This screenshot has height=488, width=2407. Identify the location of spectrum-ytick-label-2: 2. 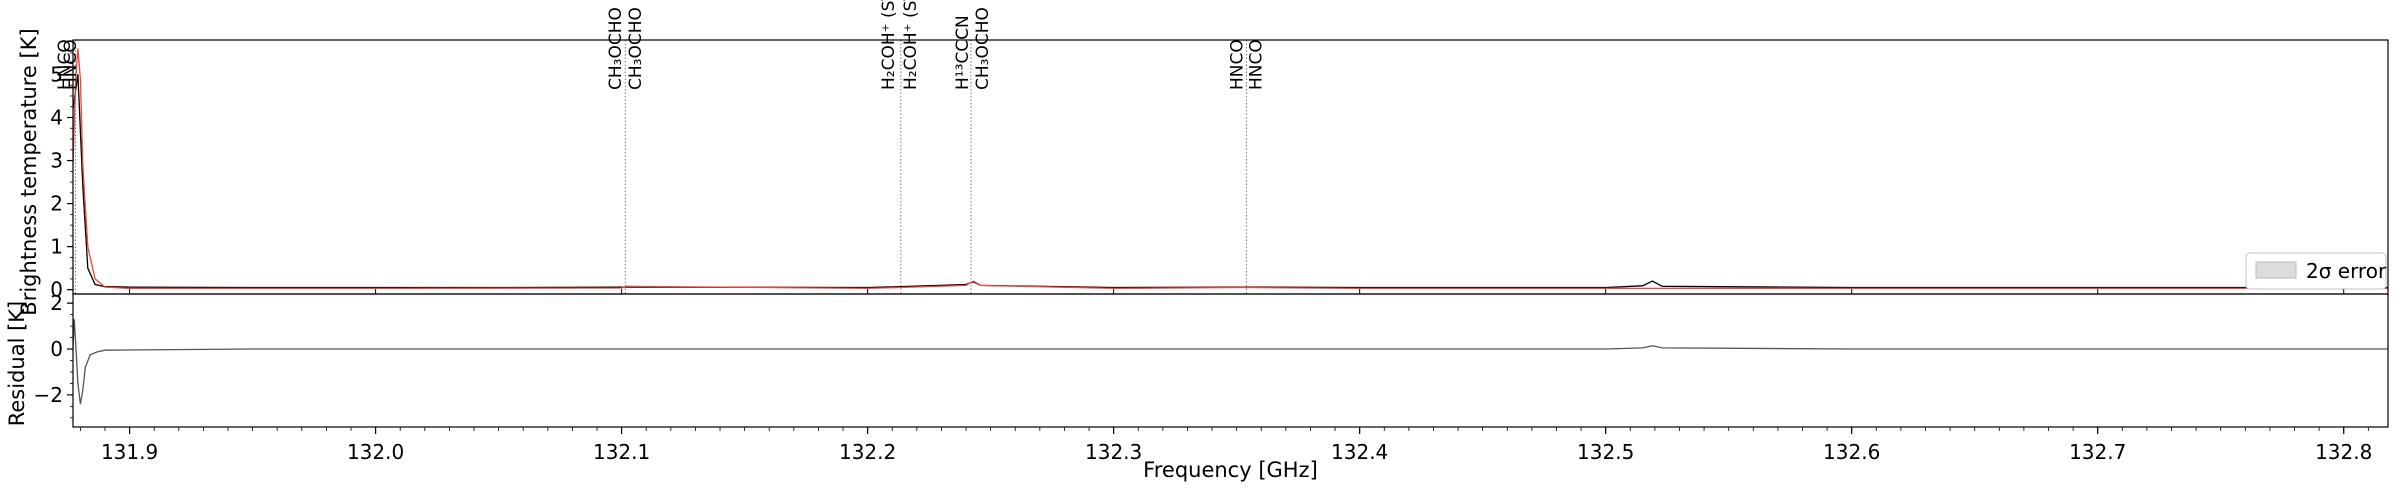
(56, 204).